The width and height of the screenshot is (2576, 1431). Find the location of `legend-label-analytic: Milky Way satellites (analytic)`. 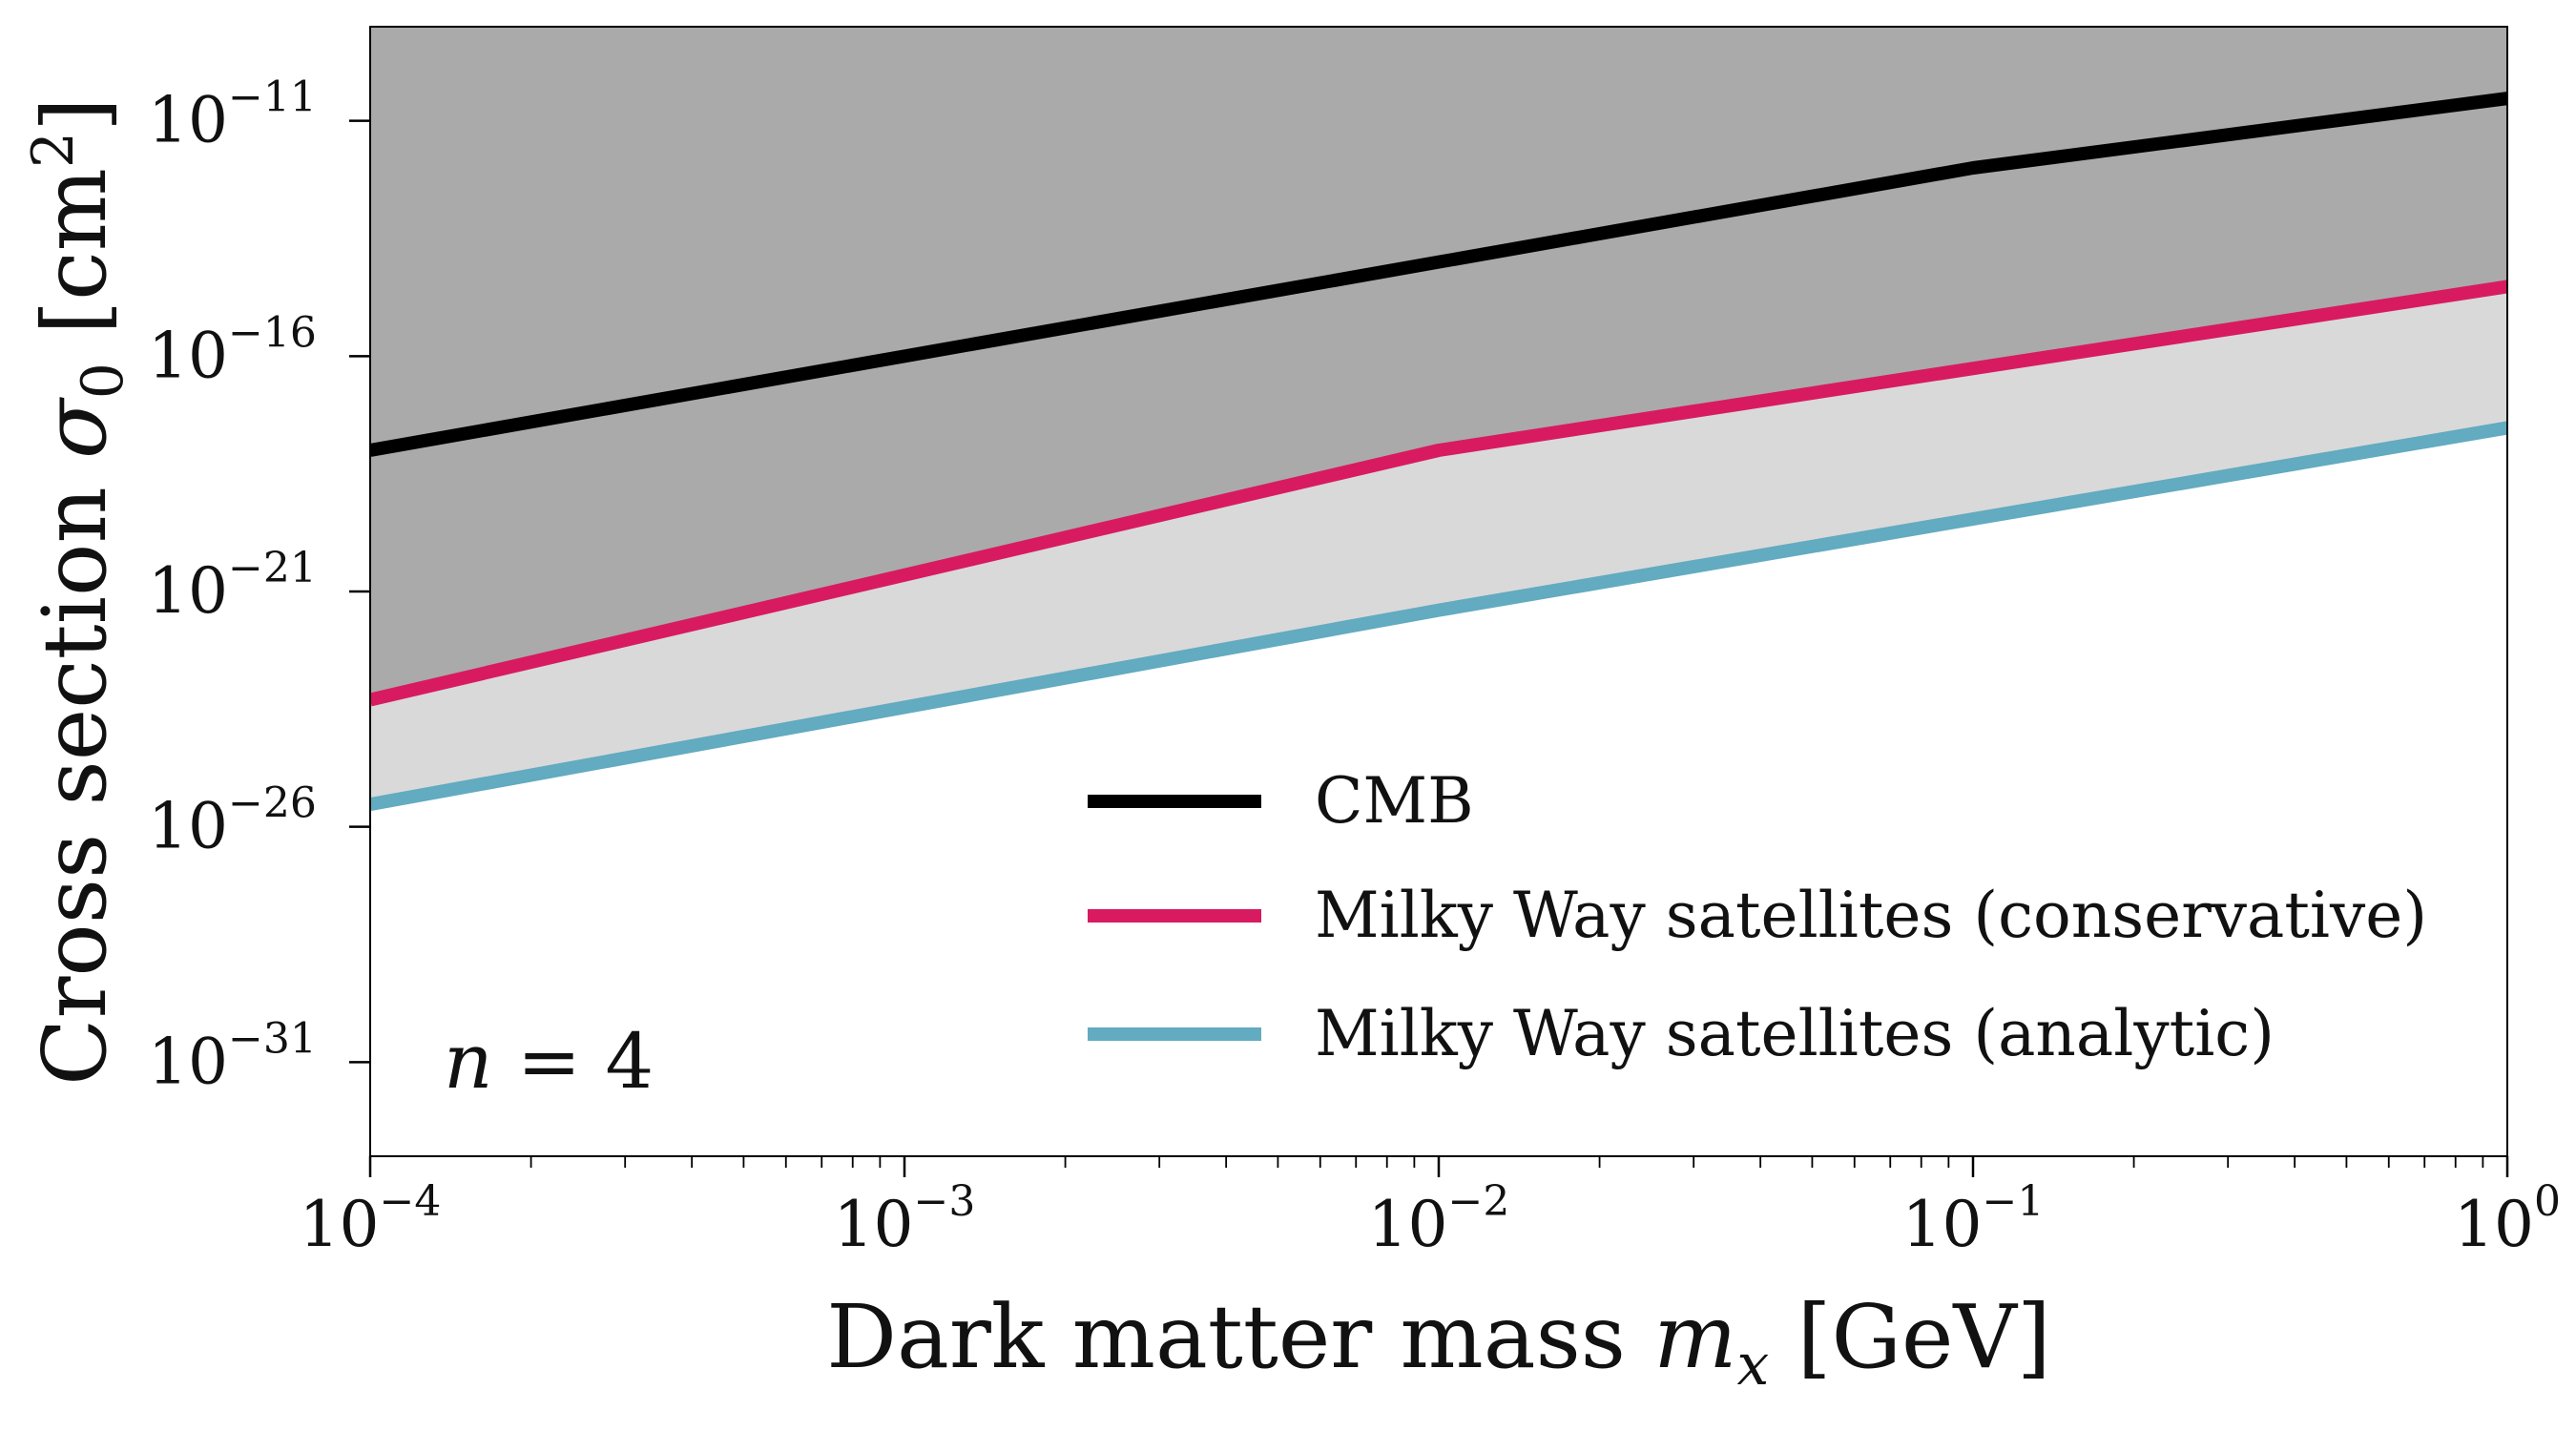

legend-label-analytic: Milky Way satellites (analytic) is located at coordinates (1795, 1033).